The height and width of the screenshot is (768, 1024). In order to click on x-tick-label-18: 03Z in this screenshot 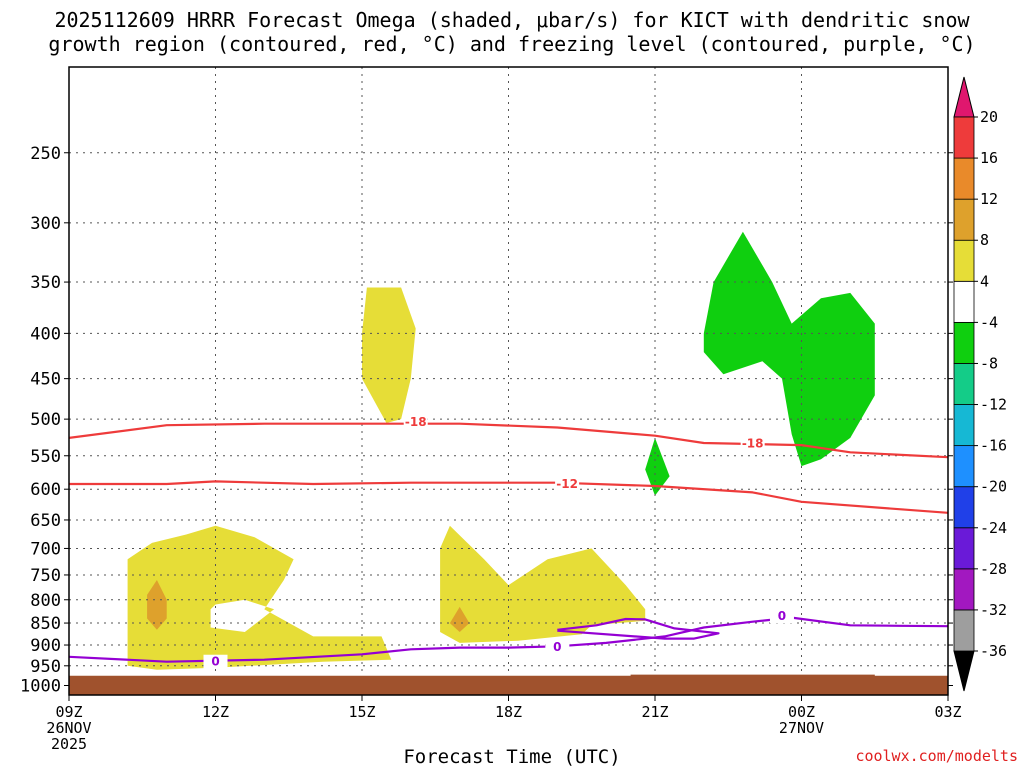, I will do `click(947, 712)`.